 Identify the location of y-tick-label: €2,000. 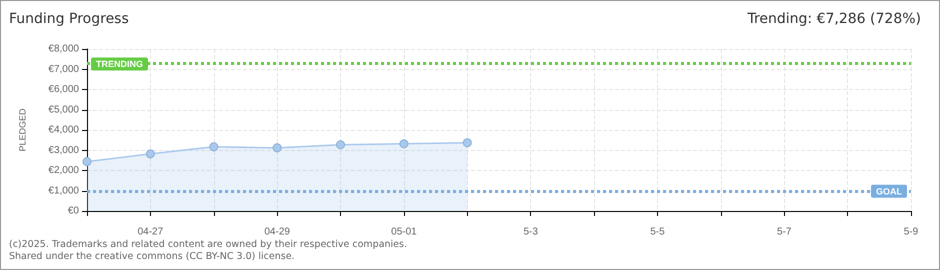
(64, 170).